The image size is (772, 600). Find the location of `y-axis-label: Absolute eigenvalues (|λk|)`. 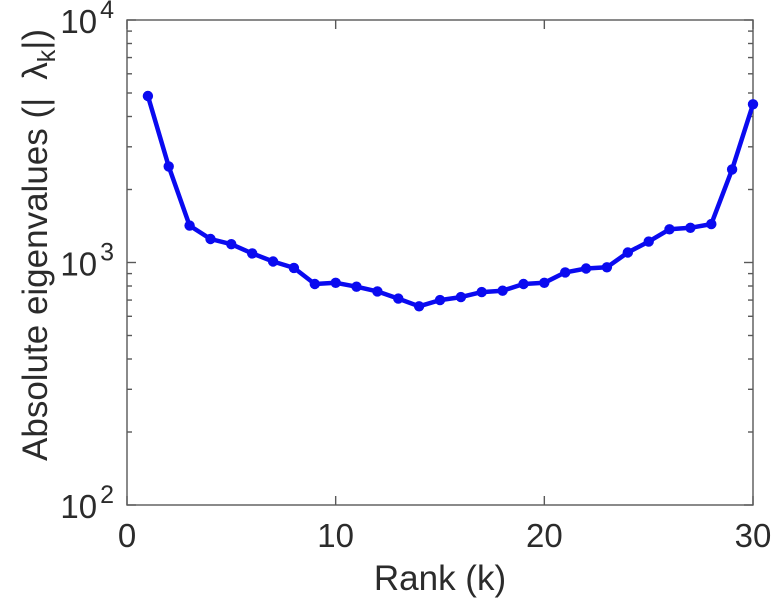

y-axis-label: Absolute eigenvalues (|λk|) is located at coordinates (38, 245).